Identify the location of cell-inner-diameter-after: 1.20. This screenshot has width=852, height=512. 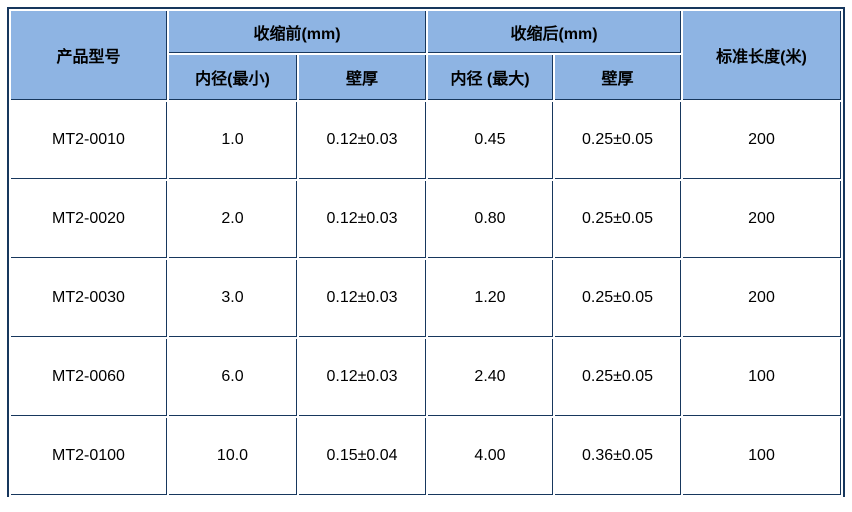
(490, 298).